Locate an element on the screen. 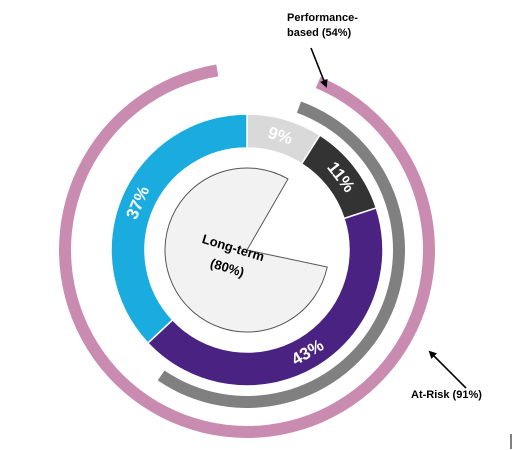  at-risk-arrow is located at coordinates (448, 370).